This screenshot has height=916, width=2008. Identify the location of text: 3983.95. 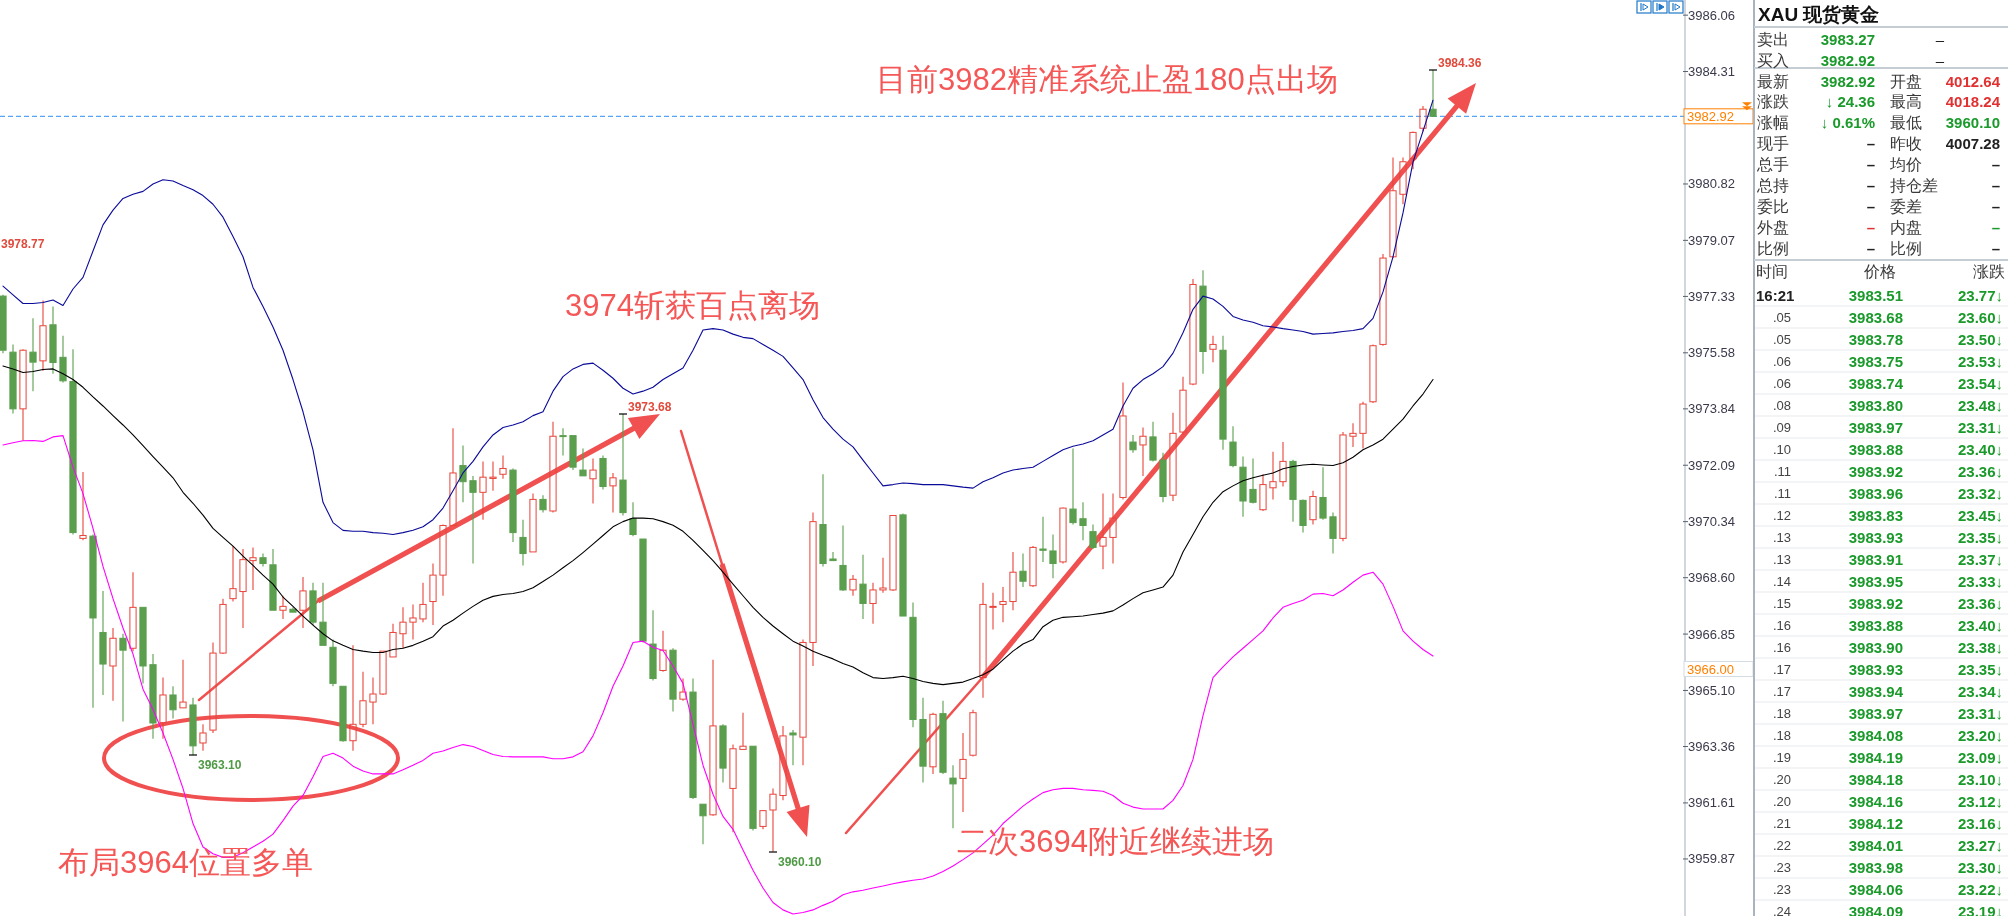
(1875, 581).